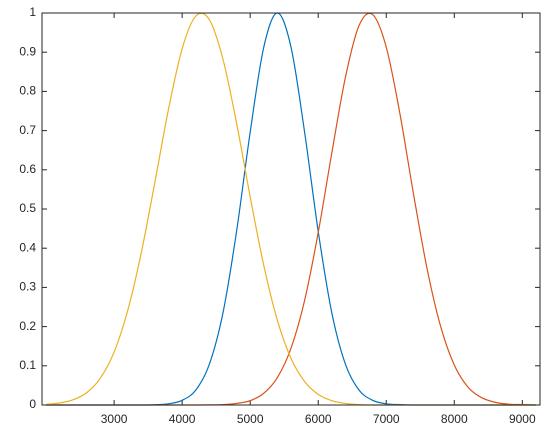 Image resolution: width=550 pixels, height=436 pixels. I want to click on x-tick-label: 4000, so click(182, 419).